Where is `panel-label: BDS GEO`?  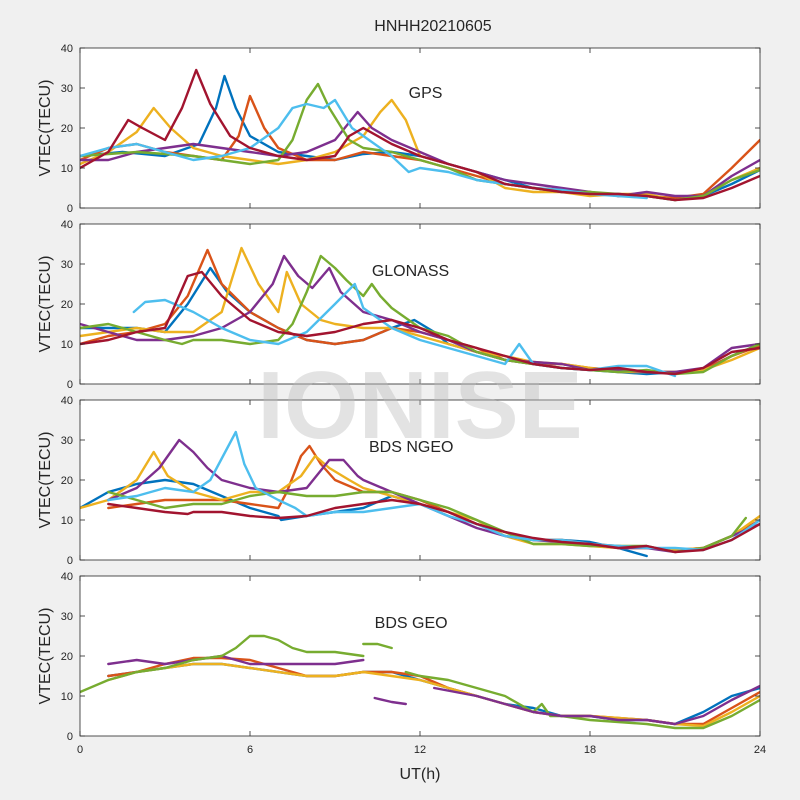
panel-label: BDS GEO is located at coordinates (411, 623).